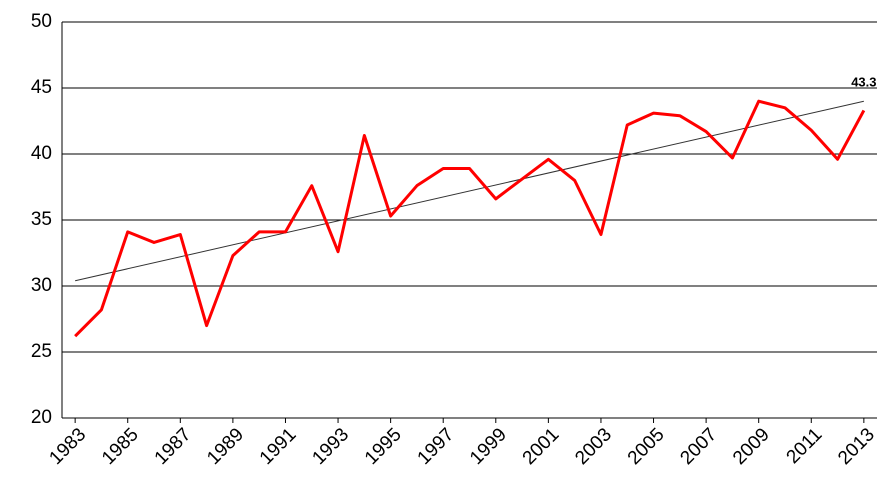  I want to click on x-tick-label: 1987, so click(173, 446).